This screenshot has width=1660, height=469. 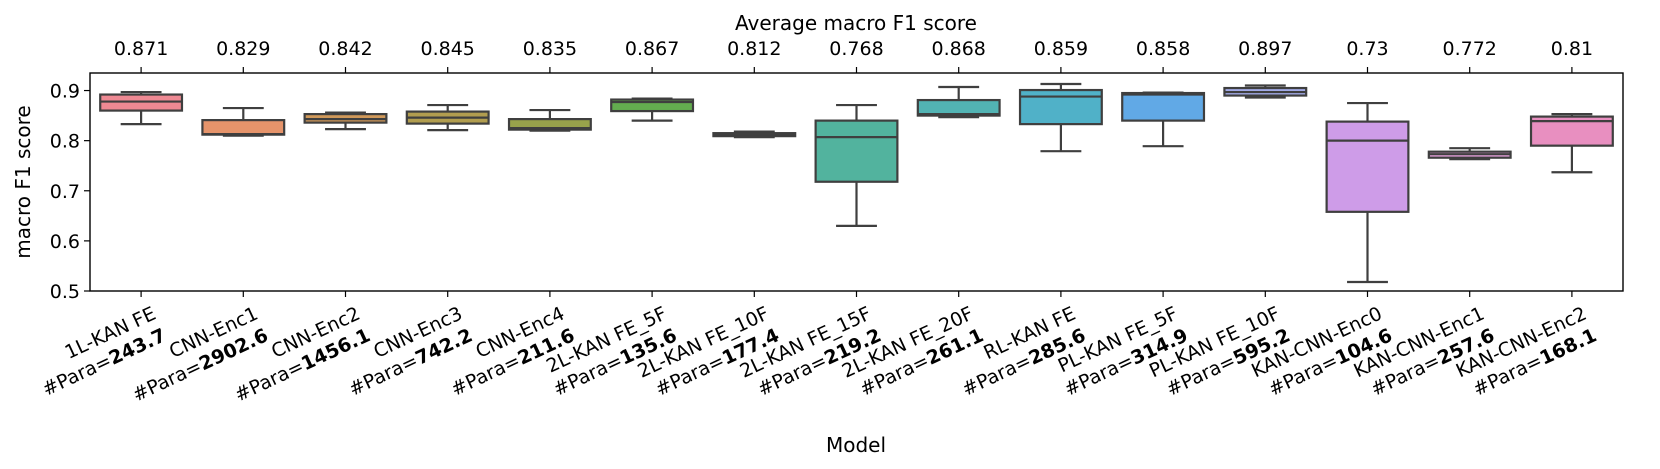 What do you see at coordinates (856, 49) in the screenshot?
I see `average-score-label: 0.768` at bounding box center [856, 49].